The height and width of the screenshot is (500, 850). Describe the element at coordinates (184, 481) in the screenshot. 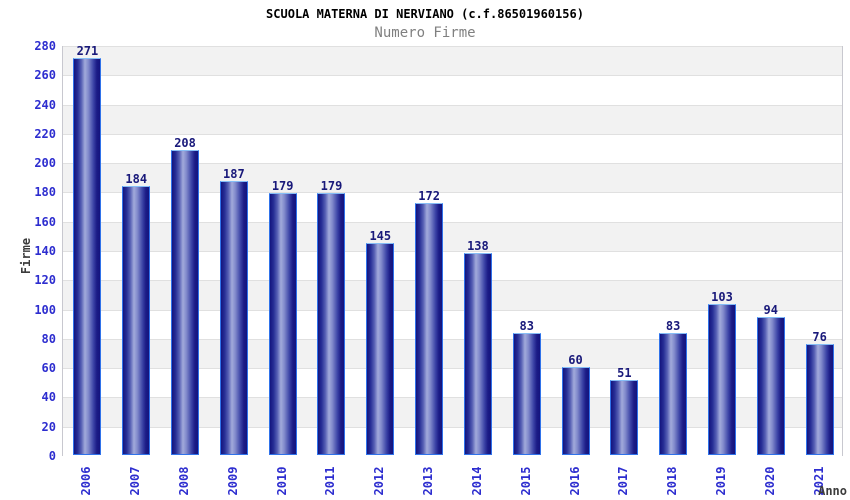

I see `x-tick-label-2008: 2008` at that location.